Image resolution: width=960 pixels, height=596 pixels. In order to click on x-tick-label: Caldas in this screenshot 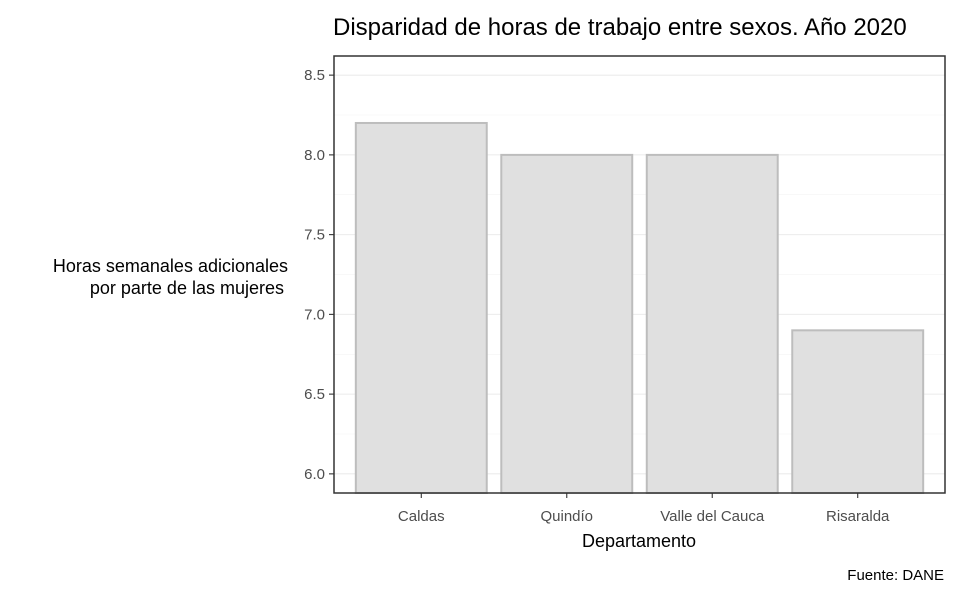, I will do `click(421, 516)`.